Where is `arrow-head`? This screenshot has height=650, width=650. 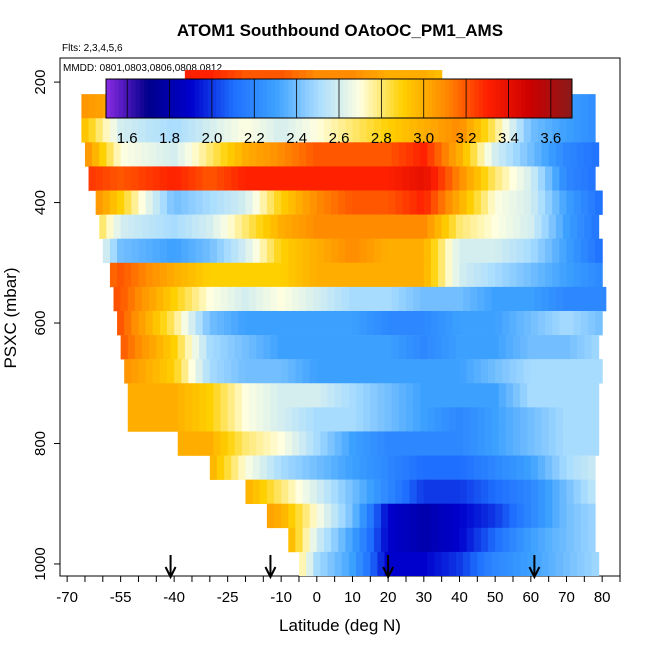 arrow-head is located at coordinates (170, 573).